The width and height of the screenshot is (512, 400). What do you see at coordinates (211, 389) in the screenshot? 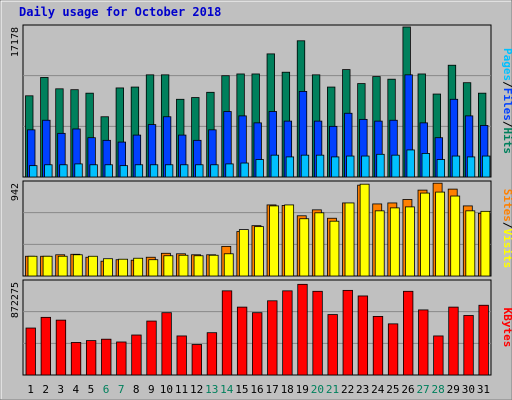
I see `x-tick-label: 13` at bounding box center [211, 389].